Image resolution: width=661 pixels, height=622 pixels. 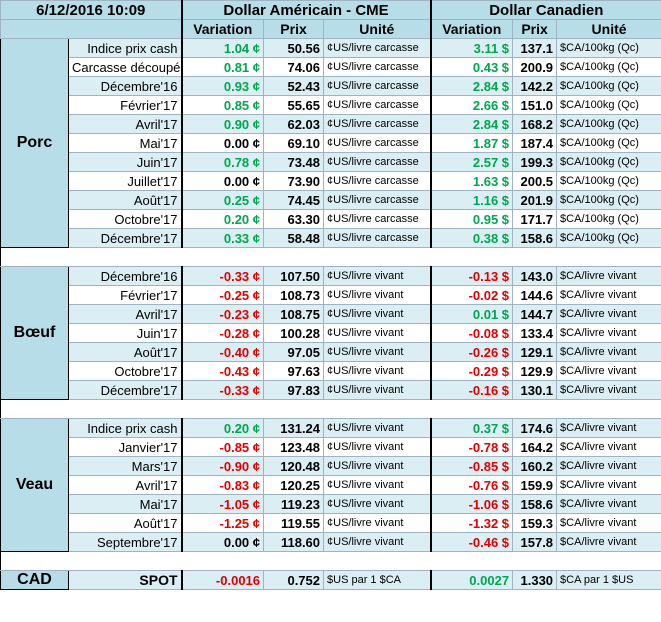 I want to click on us-variation: 0.00 ¢, so click(x=222, y=181).